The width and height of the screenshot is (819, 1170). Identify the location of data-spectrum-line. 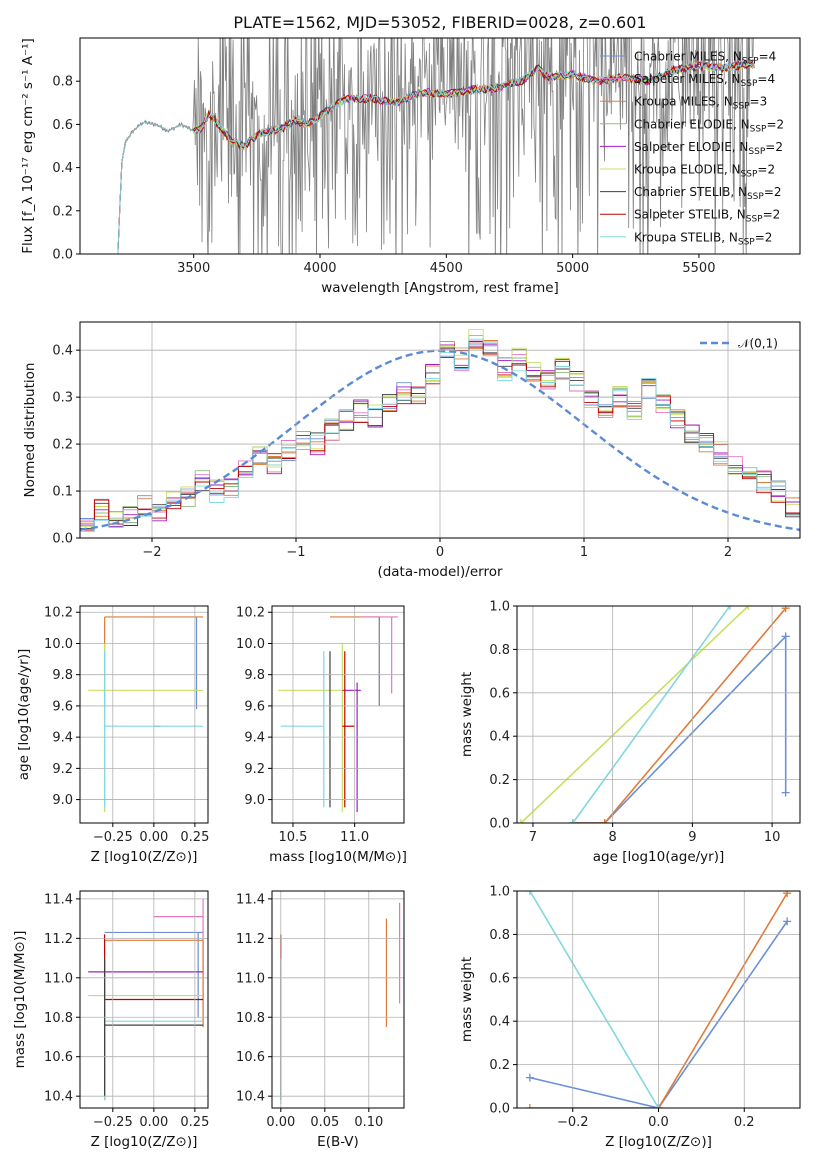
(435, 146).